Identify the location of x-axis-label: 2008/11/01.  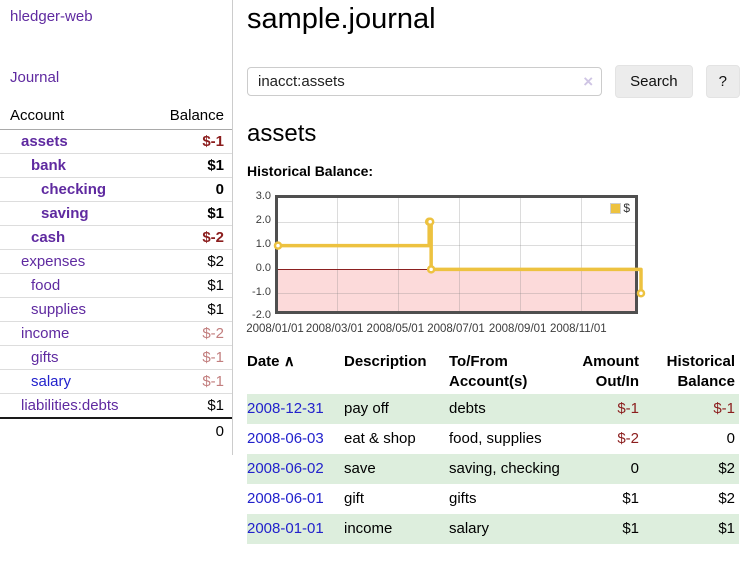
(578, 329).